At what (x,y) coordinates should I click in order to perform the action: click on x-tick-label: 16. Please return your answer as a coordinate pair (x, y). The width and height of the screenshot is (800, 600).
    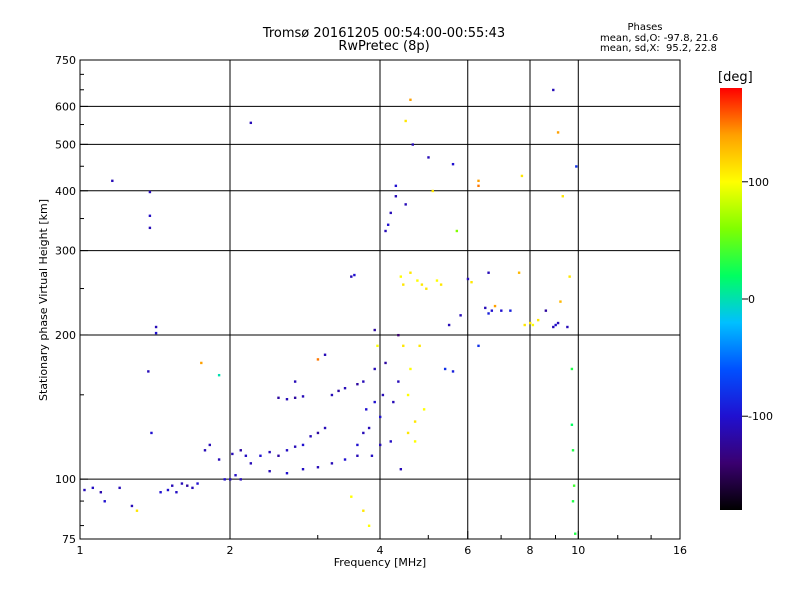
    Looking at the image, I should click on (680, 550).